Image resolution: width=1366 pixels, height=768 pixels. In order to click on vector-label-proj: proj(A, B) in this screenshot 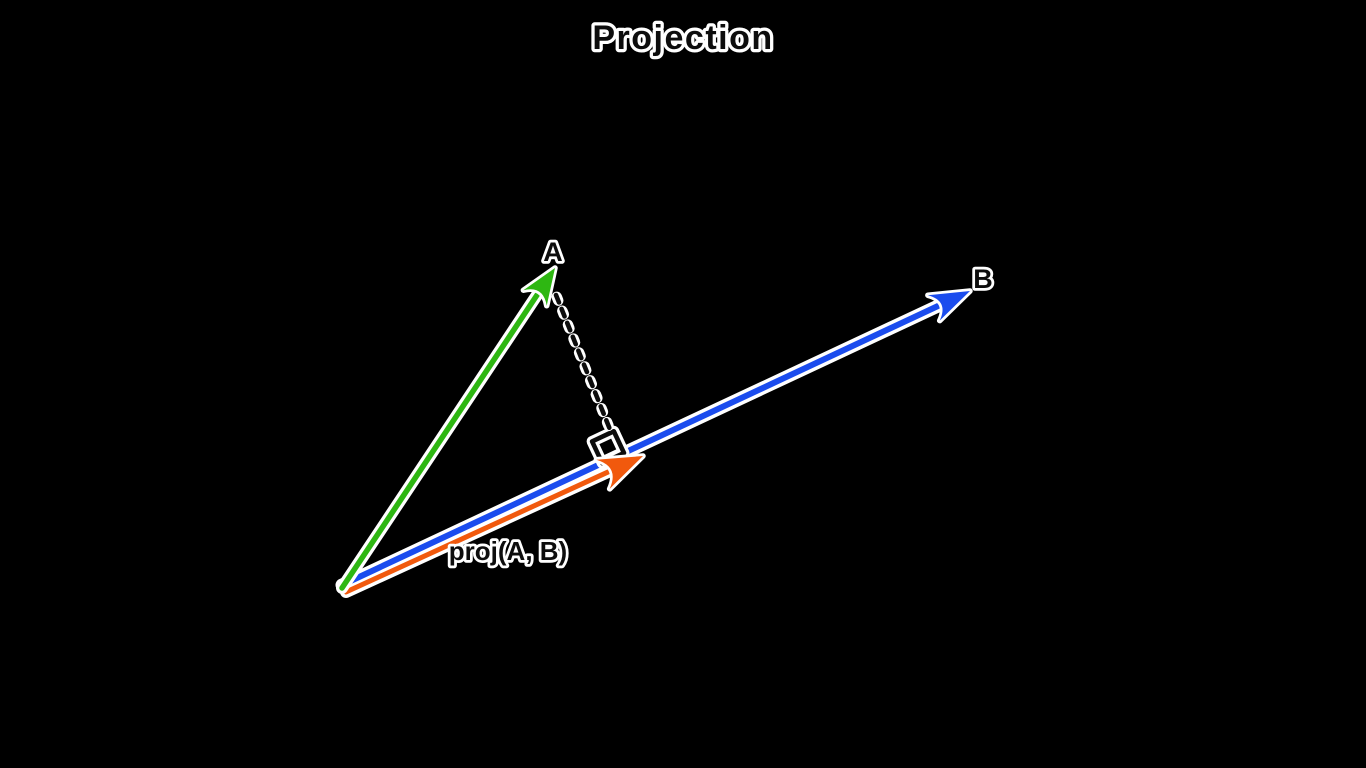, I will do `click(508, 551)`.